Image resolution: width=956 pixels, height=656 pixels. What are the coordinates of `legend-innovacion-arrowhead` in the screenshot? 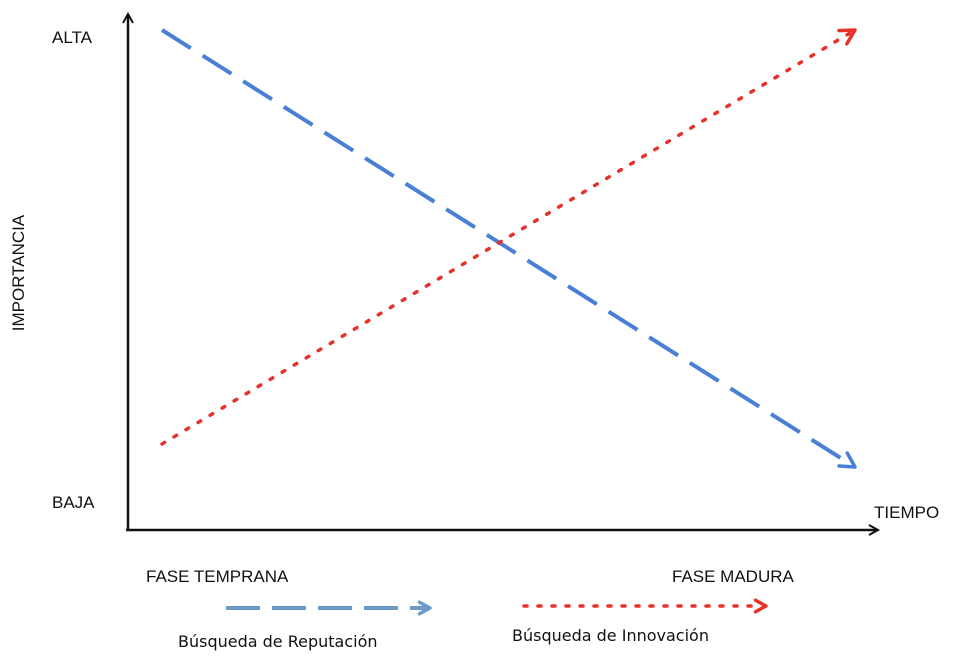 It's located at (760, 606).